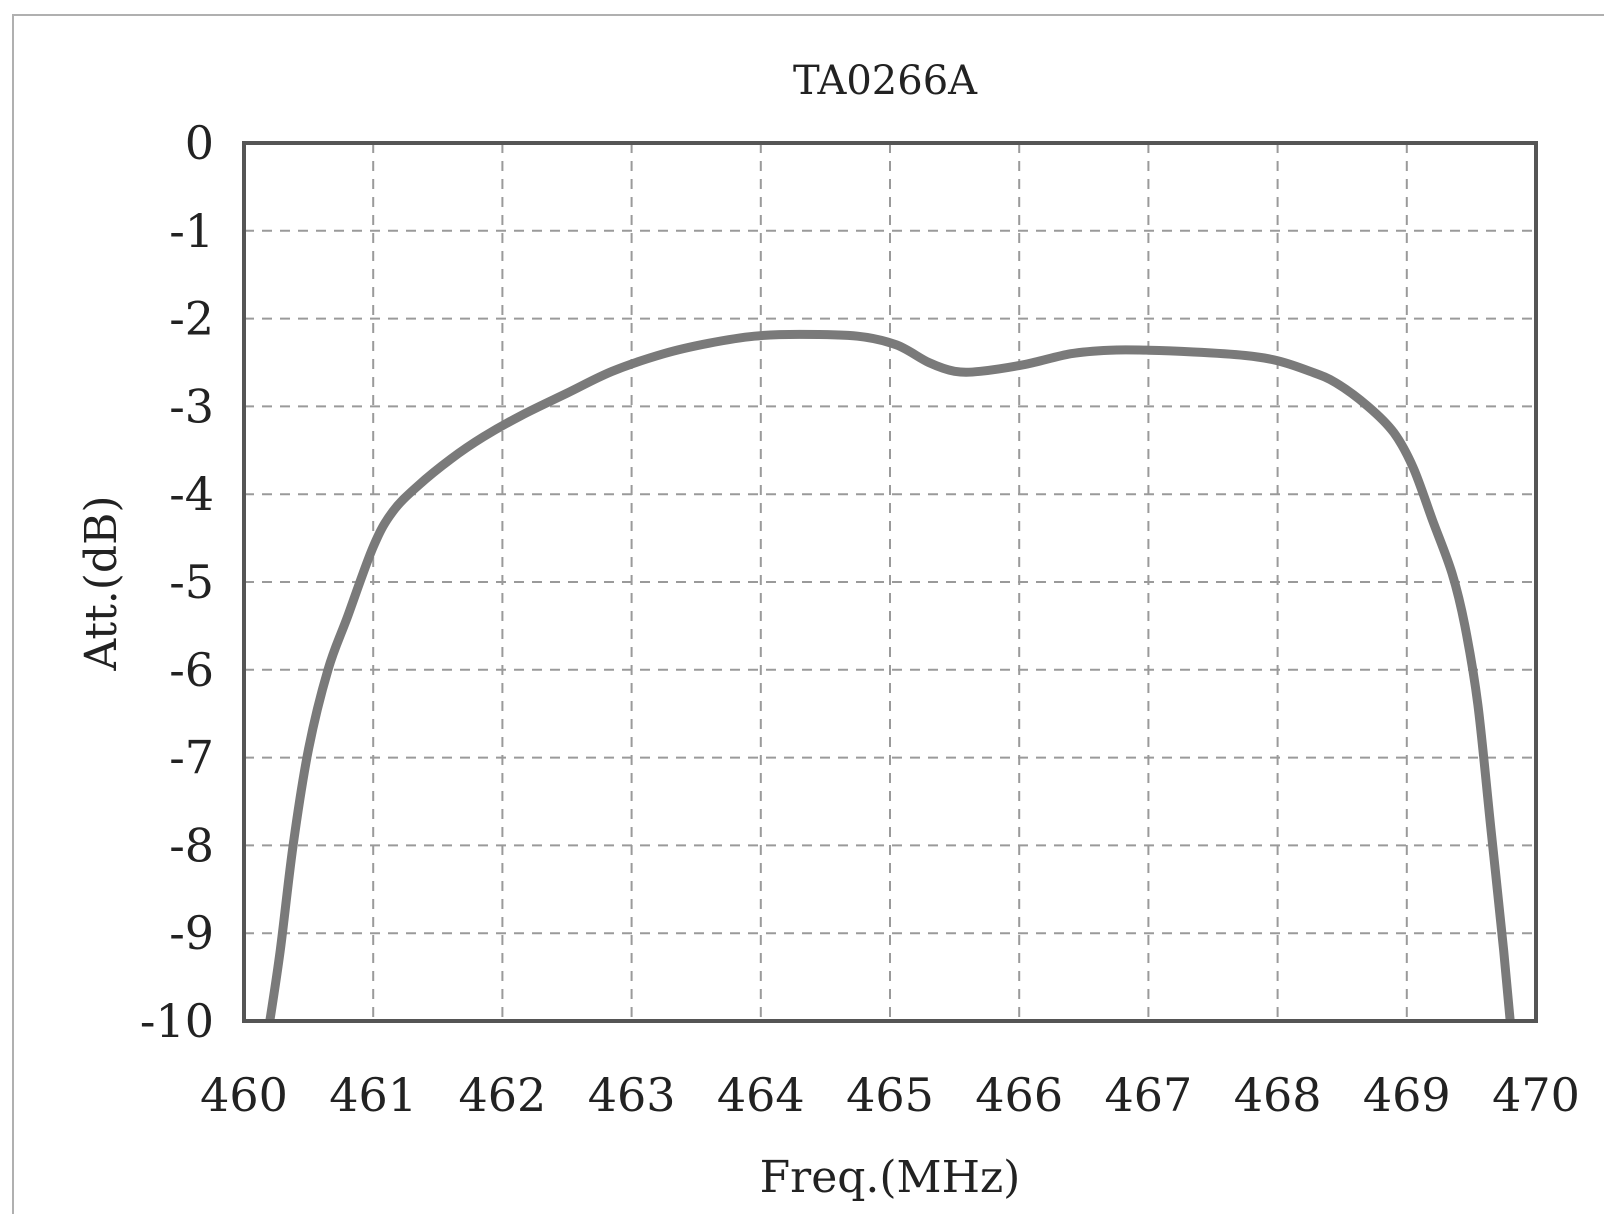 The width and height of the screenshot is (1604, 1214). Describe the element at coordinates (191, 670) in the screenshot. I see `y-tick-label: -6` at that location.